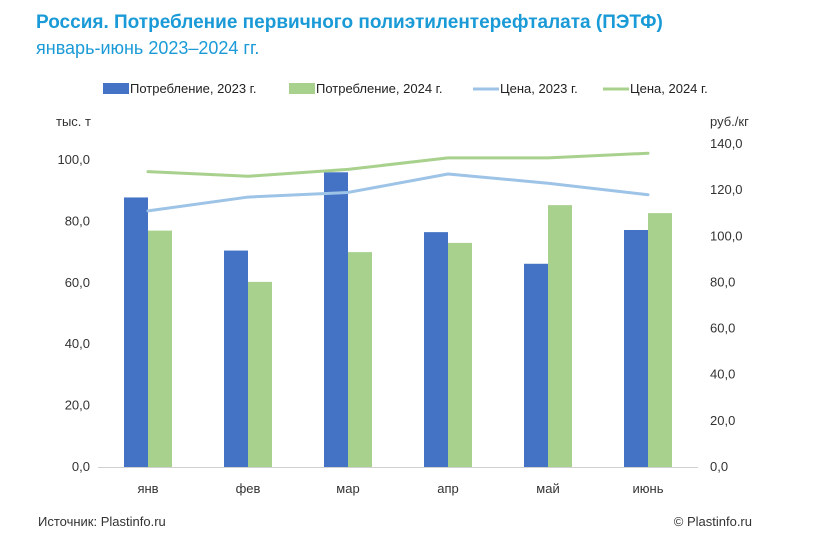 The image size is (820, 560). I want to click on right-axis-unit: руб./кг, so click(729, 121).